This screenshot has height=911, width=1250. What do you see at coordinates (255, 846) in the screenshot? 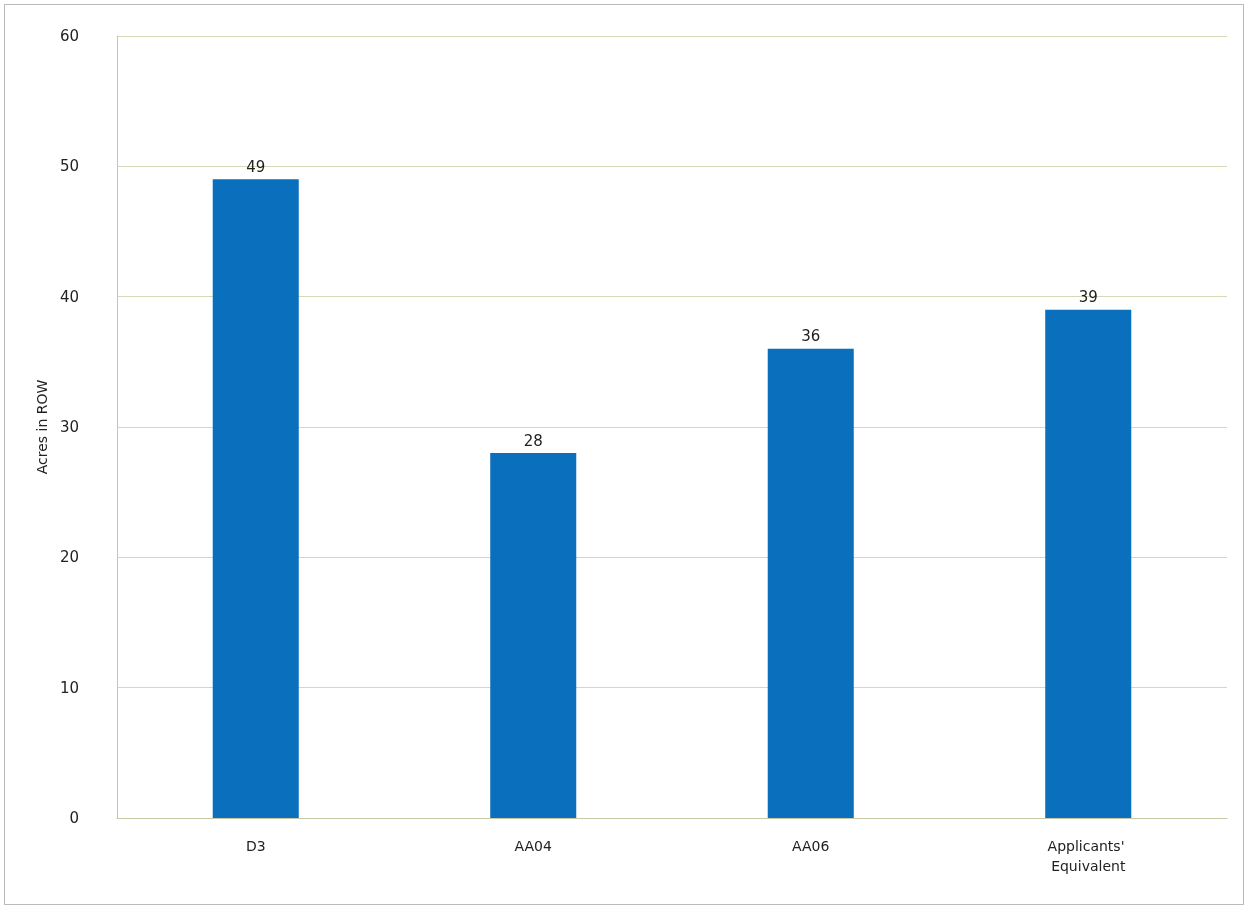
I see `x-tick-label: D3` at bounding box center [255, 846].